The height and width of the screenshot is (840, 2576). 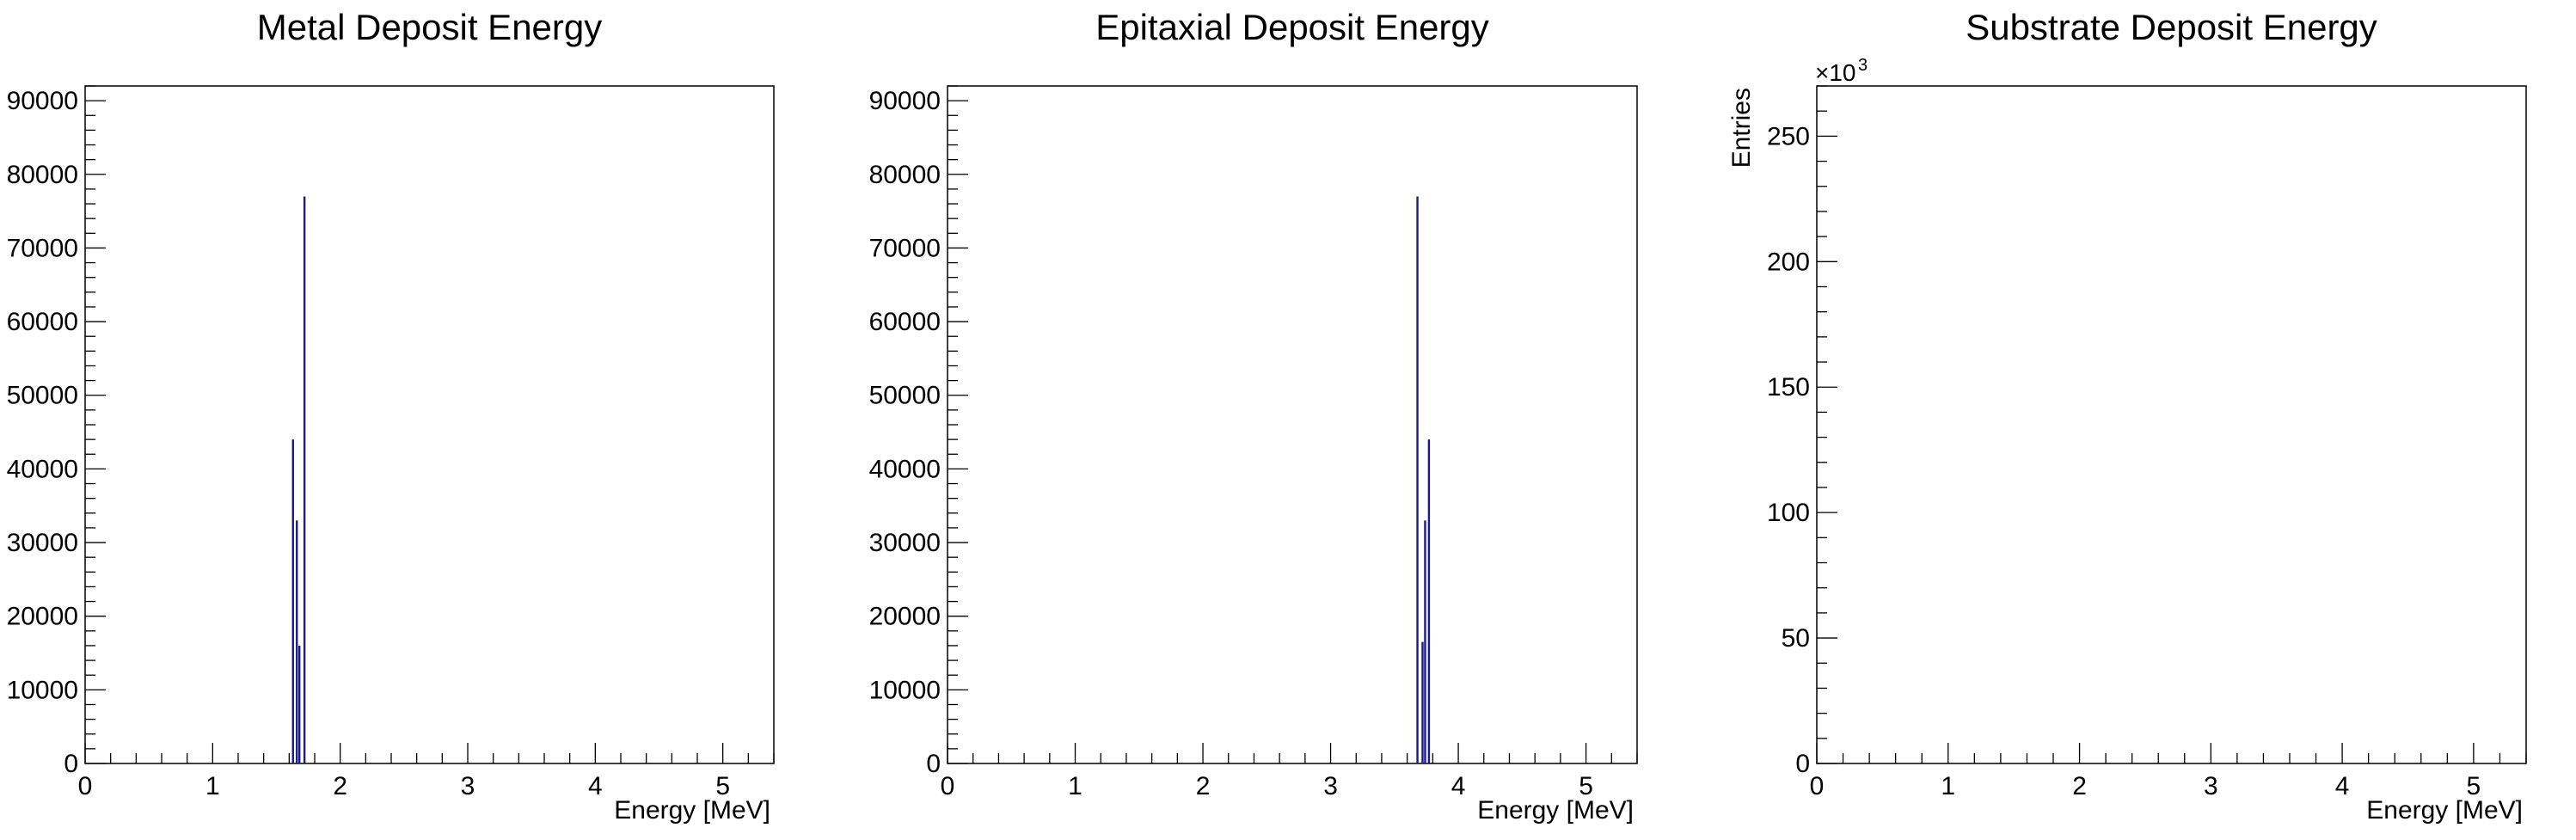 What do you see at coordinates (430, 27) in the screenshot?
I see `chart-title: Metal Deposit Energy` at bounding box center [430, 27].